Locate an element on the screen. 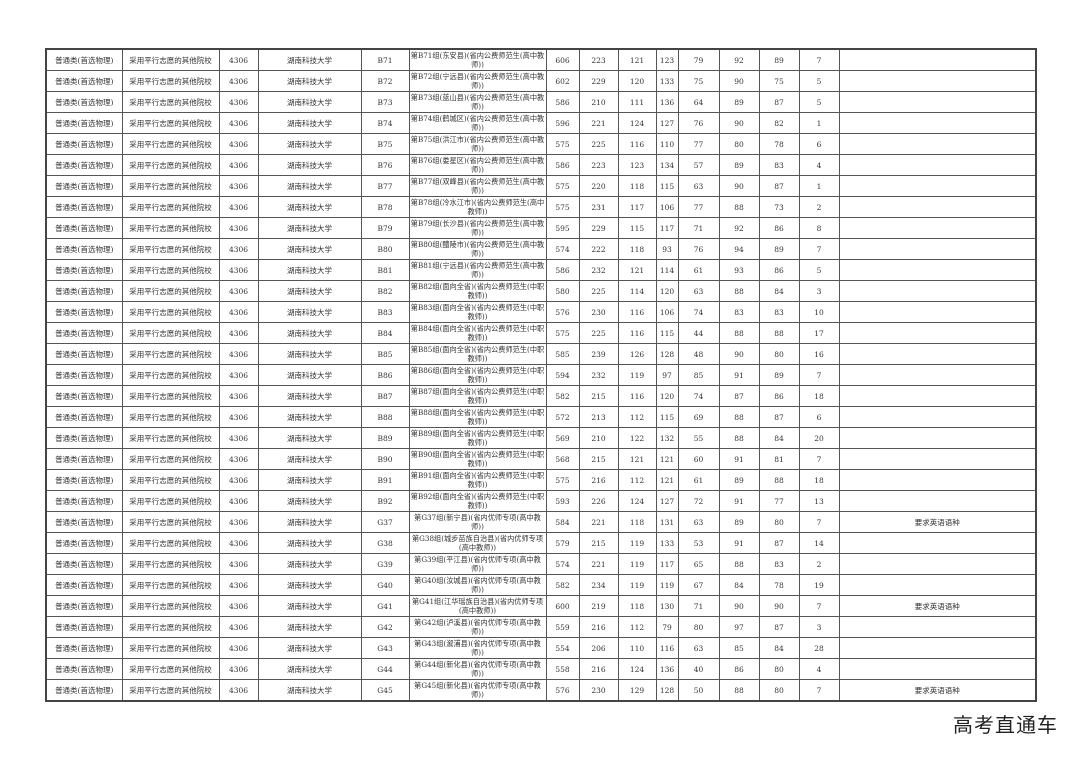 This screenshot has width=1080, height=764. score-cell: 118 is located at coordinates (637, 249).